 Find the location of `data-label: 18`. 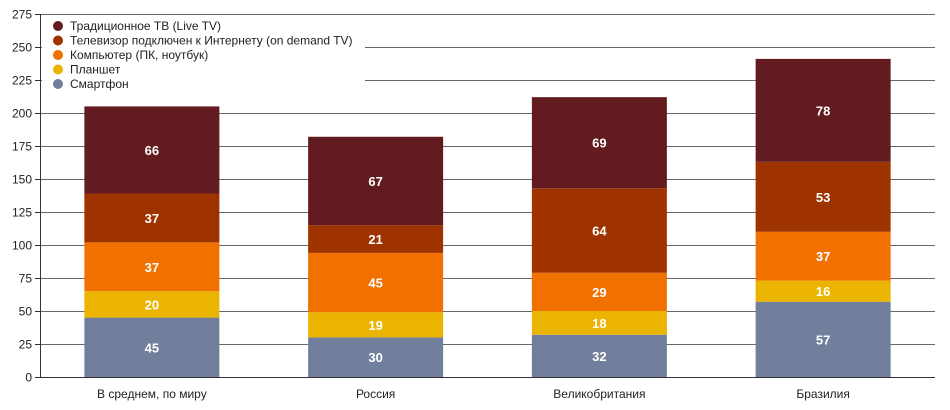

data-label: 18 is located at coordinates (599, 323).